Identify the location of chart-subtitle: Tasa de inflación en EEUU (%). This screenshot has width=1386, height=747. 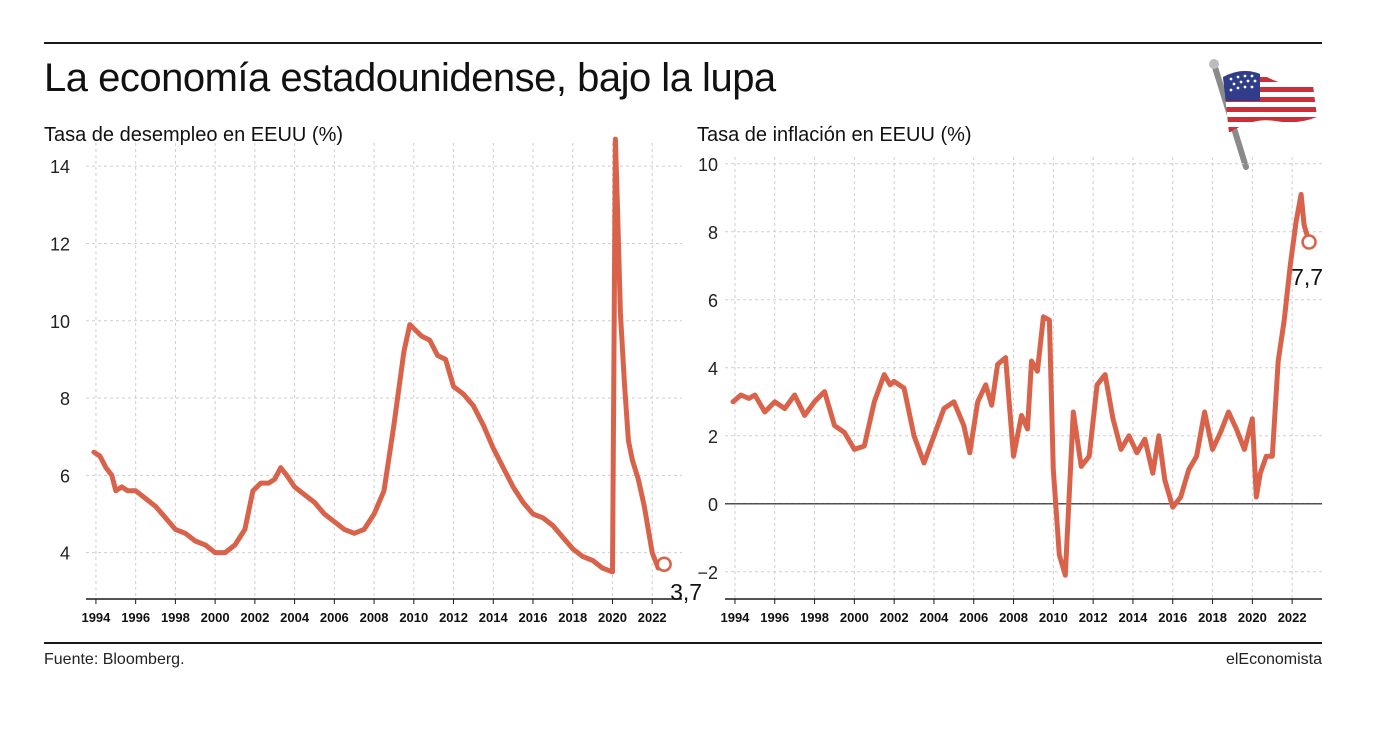
(834, 135).